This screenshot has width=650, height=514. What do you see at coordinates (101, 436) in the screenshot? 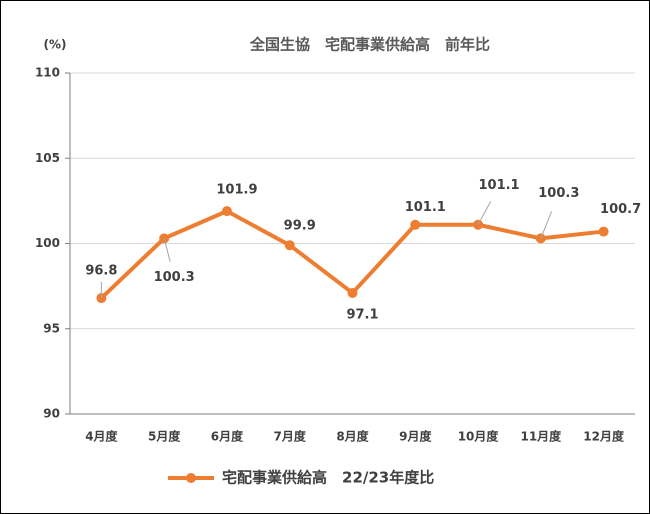
I see `x-tick-label: 4月度` at bounding box center [101, 436].